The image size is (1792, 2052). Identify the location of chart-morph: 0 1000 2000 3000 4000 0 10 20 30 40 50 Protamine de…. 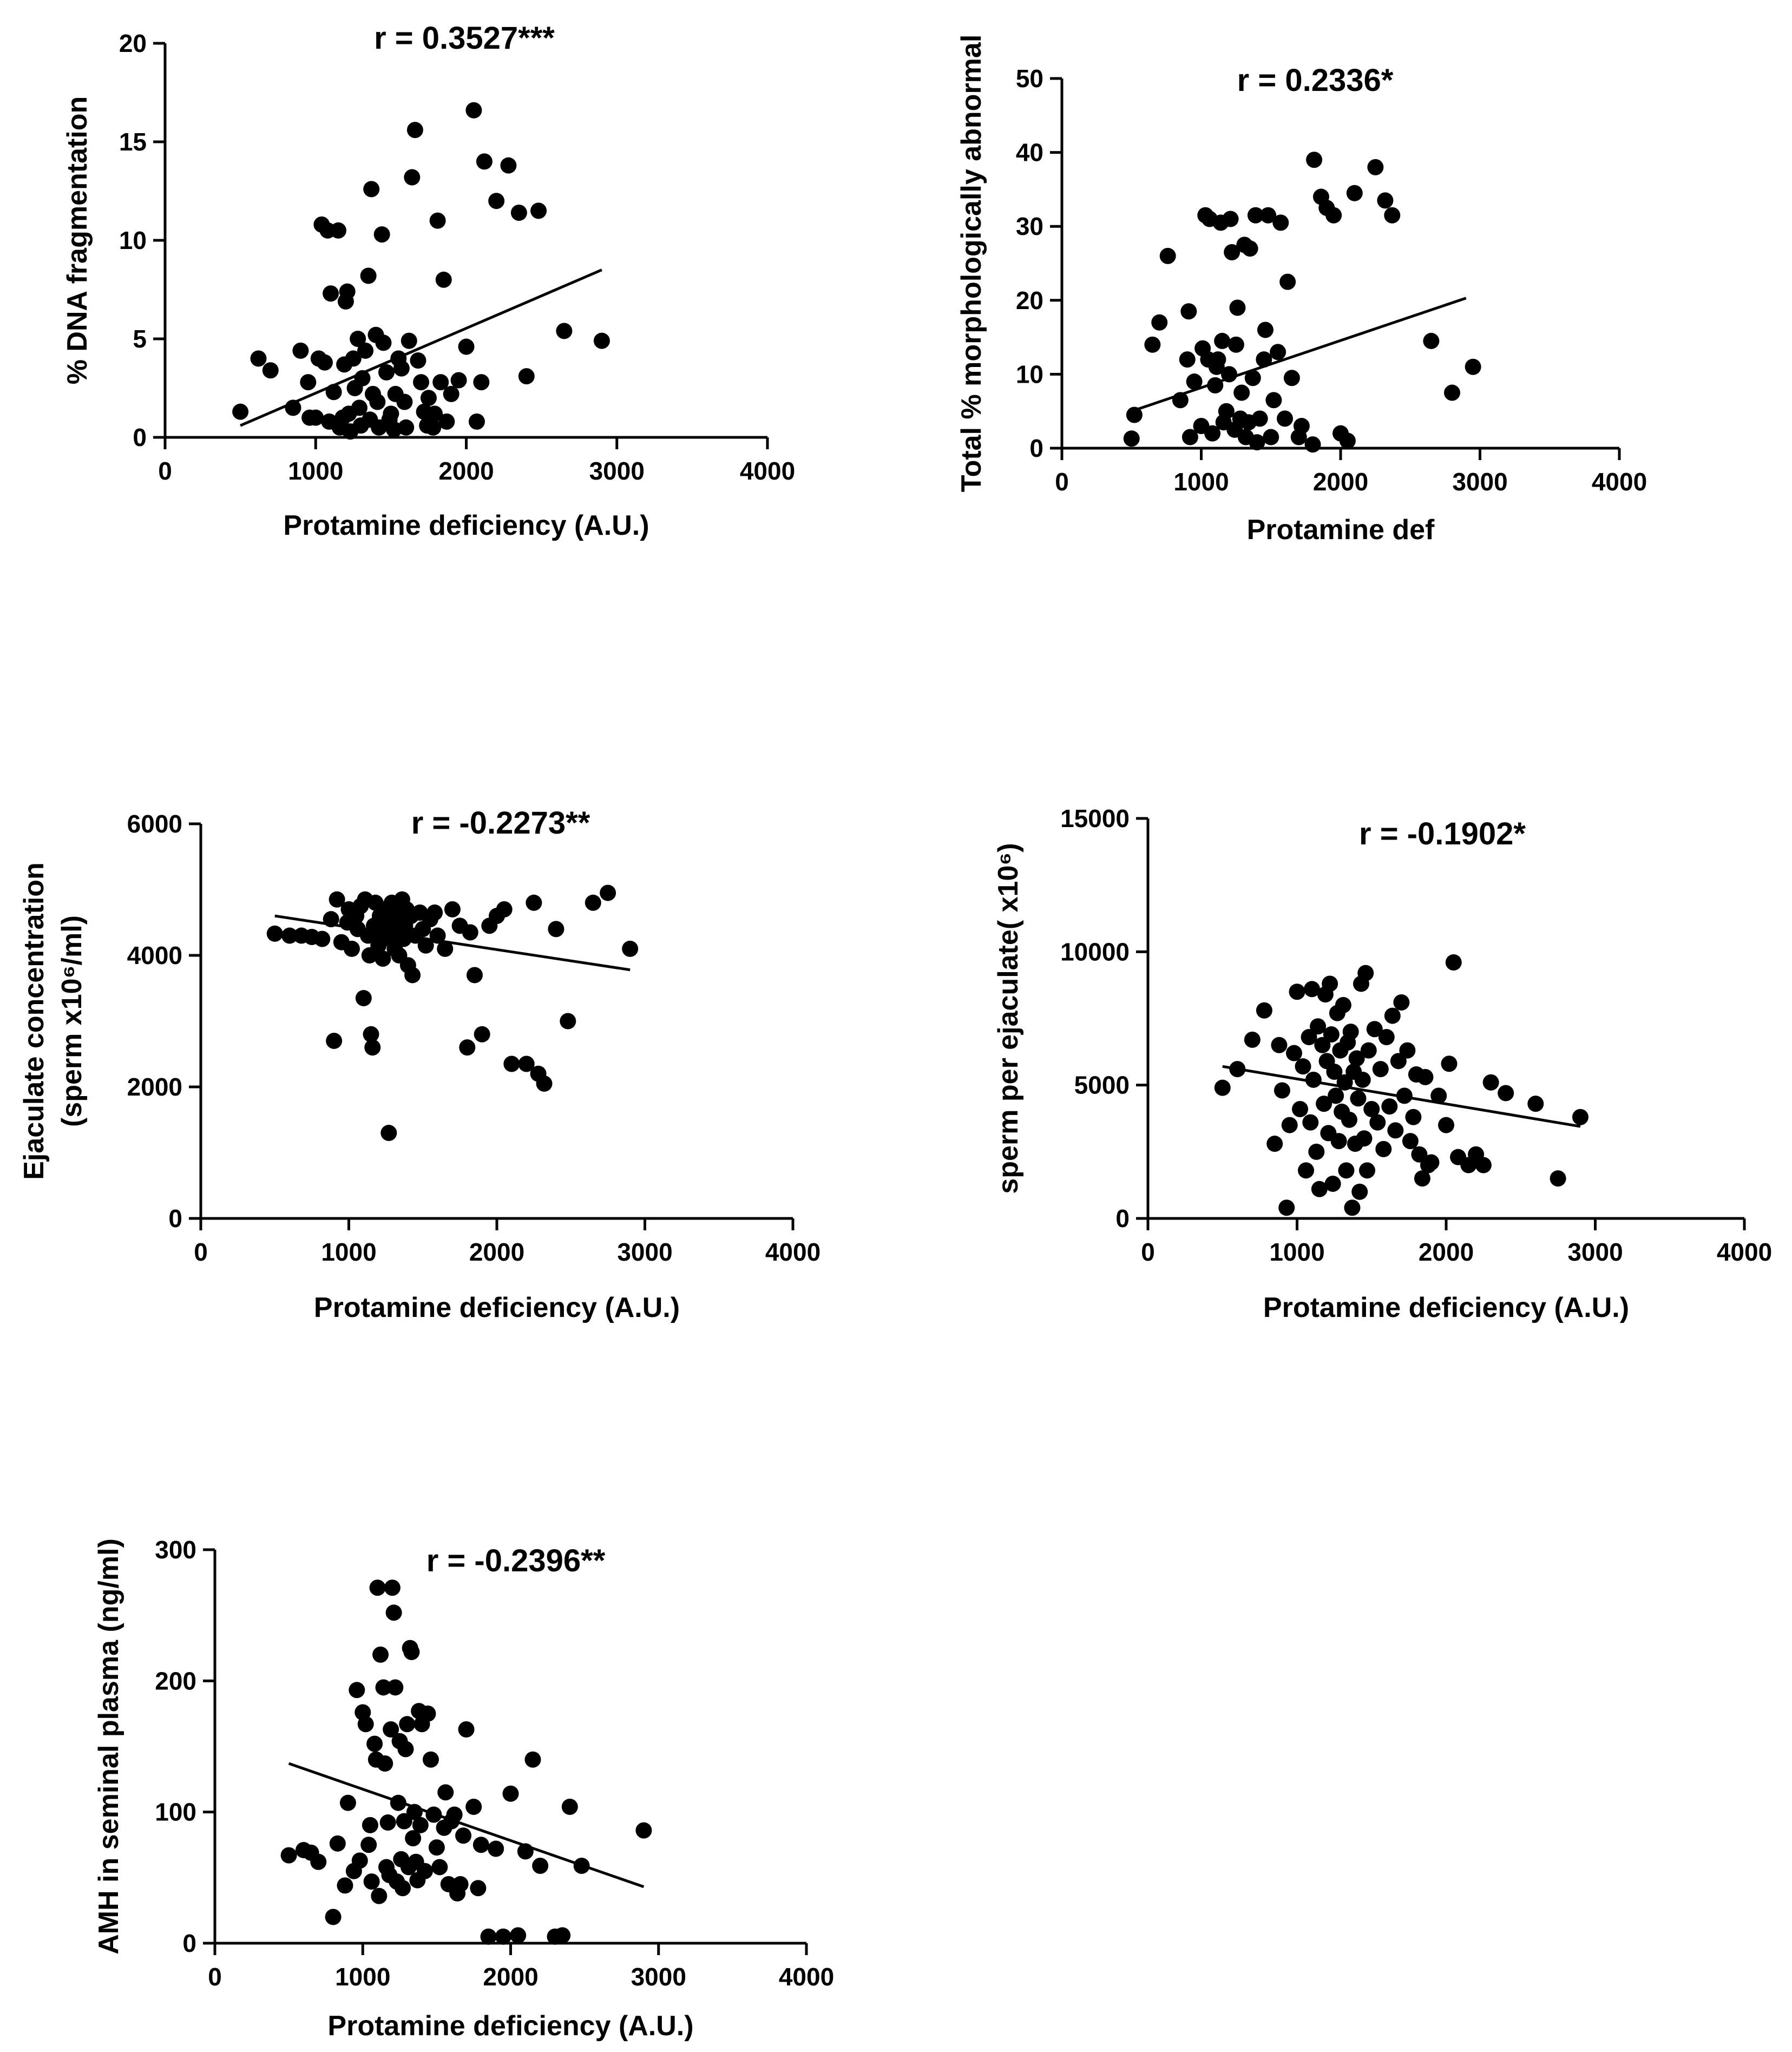
(1301, 290).